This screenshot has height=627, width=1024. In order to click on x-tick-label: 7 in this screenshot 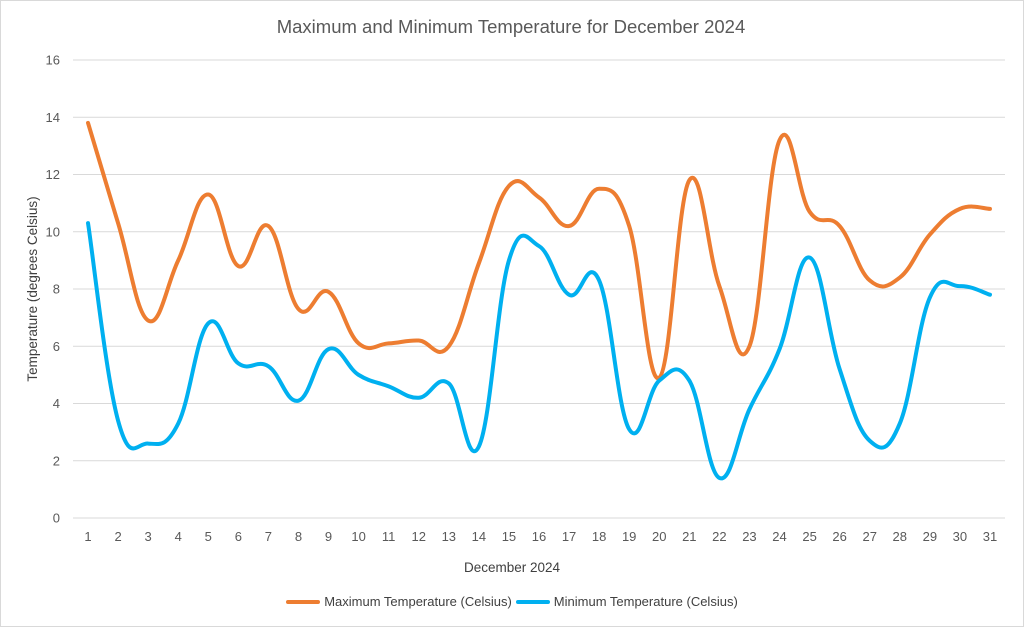, I will do `click(268, 536)`.